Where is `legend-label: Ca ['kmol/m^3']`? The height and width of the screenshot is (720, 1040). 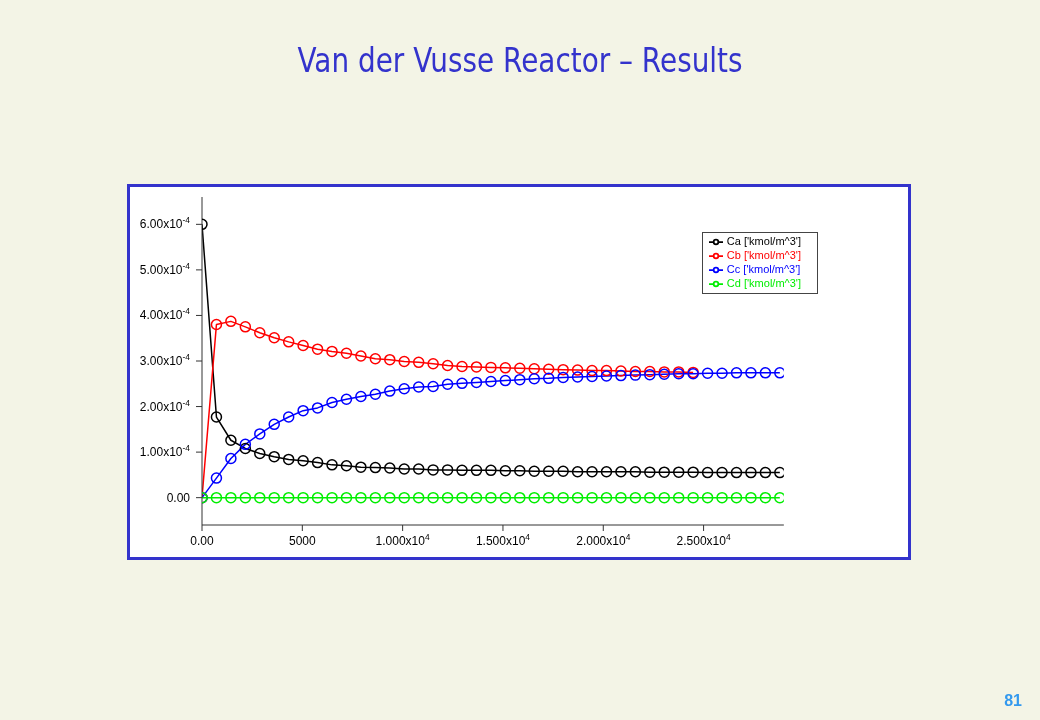
legend-label: Ca ['kmol/m^3'] is located at coordinates (763, 241).